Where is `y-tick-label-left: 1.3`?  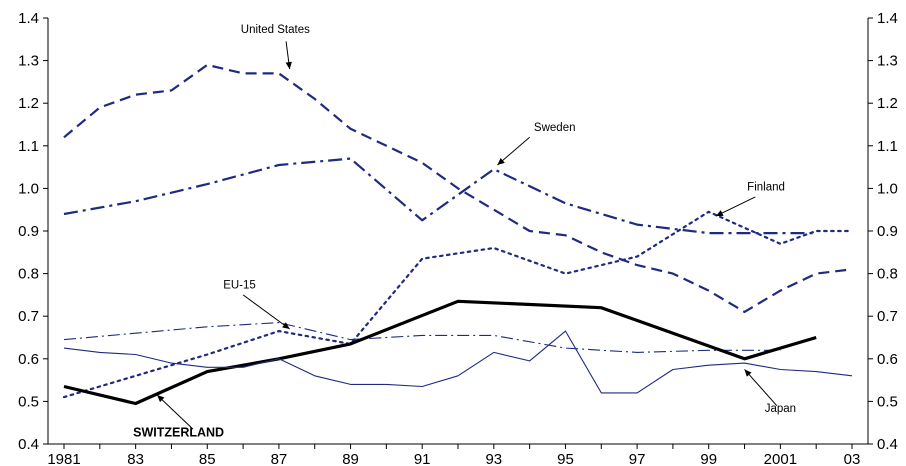
y-tick-label-left: 1.3 is located at coordinates (28, 61).